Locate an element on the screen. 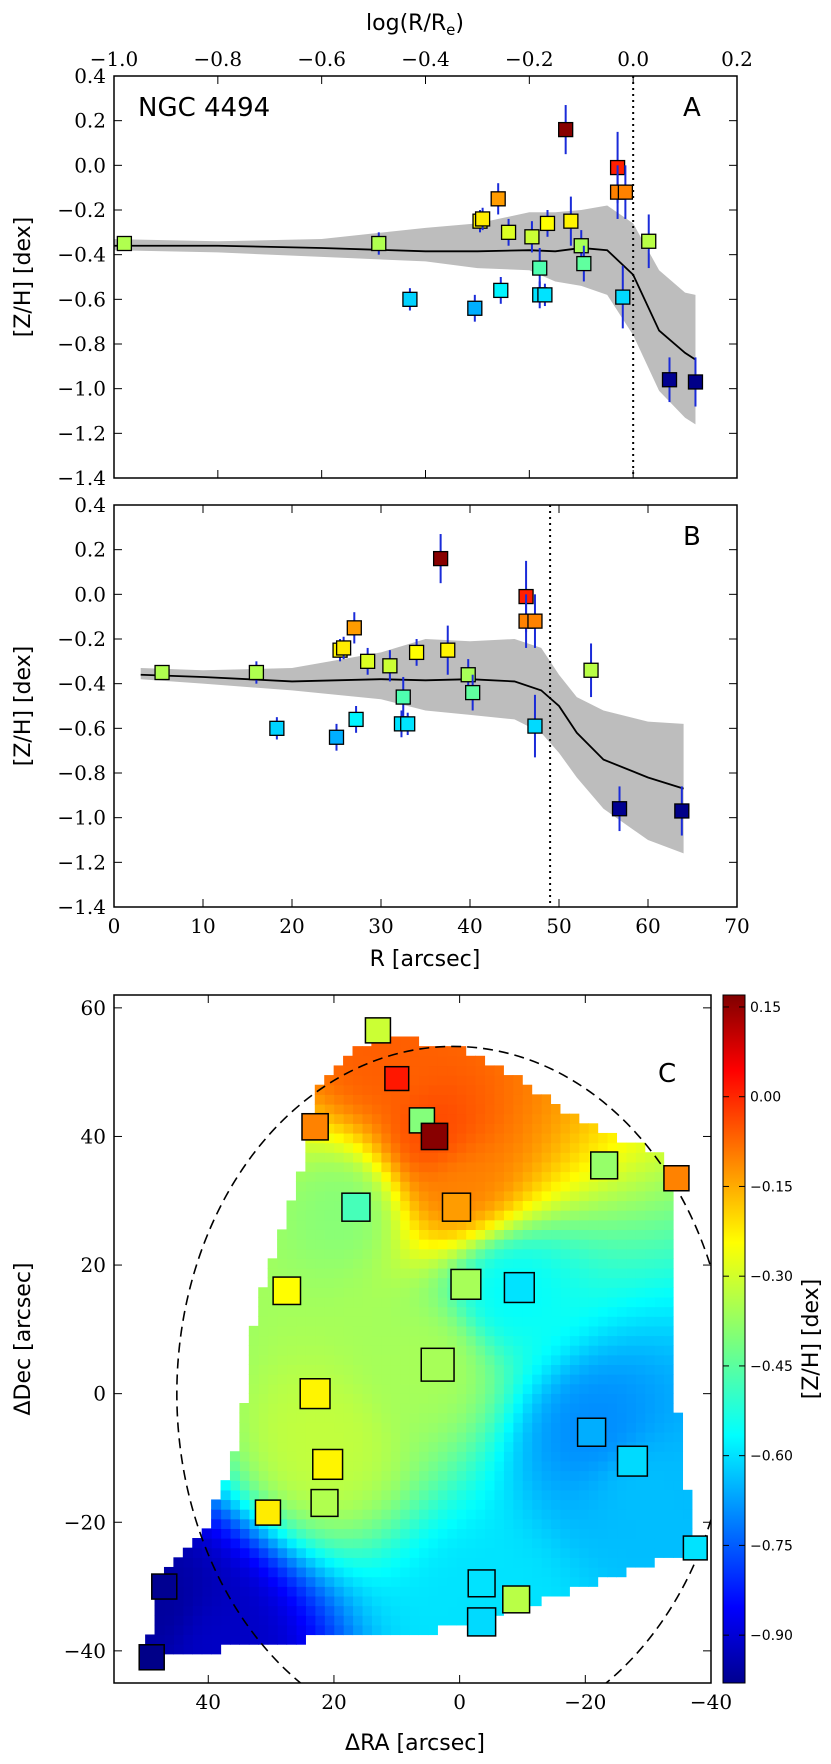  colorbar-tick-label: −0.30 is located at coordinates (771, 1277).